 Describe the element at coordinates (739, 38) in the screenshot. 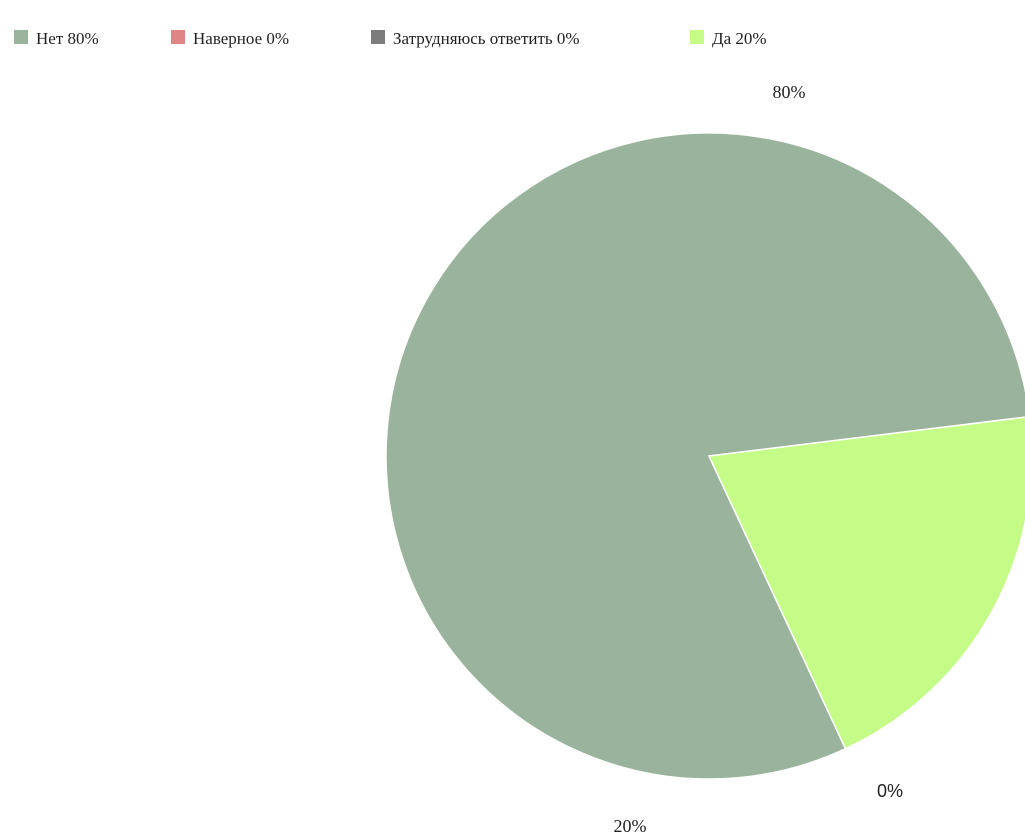

I see `legend-entry-3: Да 20%` at that location.